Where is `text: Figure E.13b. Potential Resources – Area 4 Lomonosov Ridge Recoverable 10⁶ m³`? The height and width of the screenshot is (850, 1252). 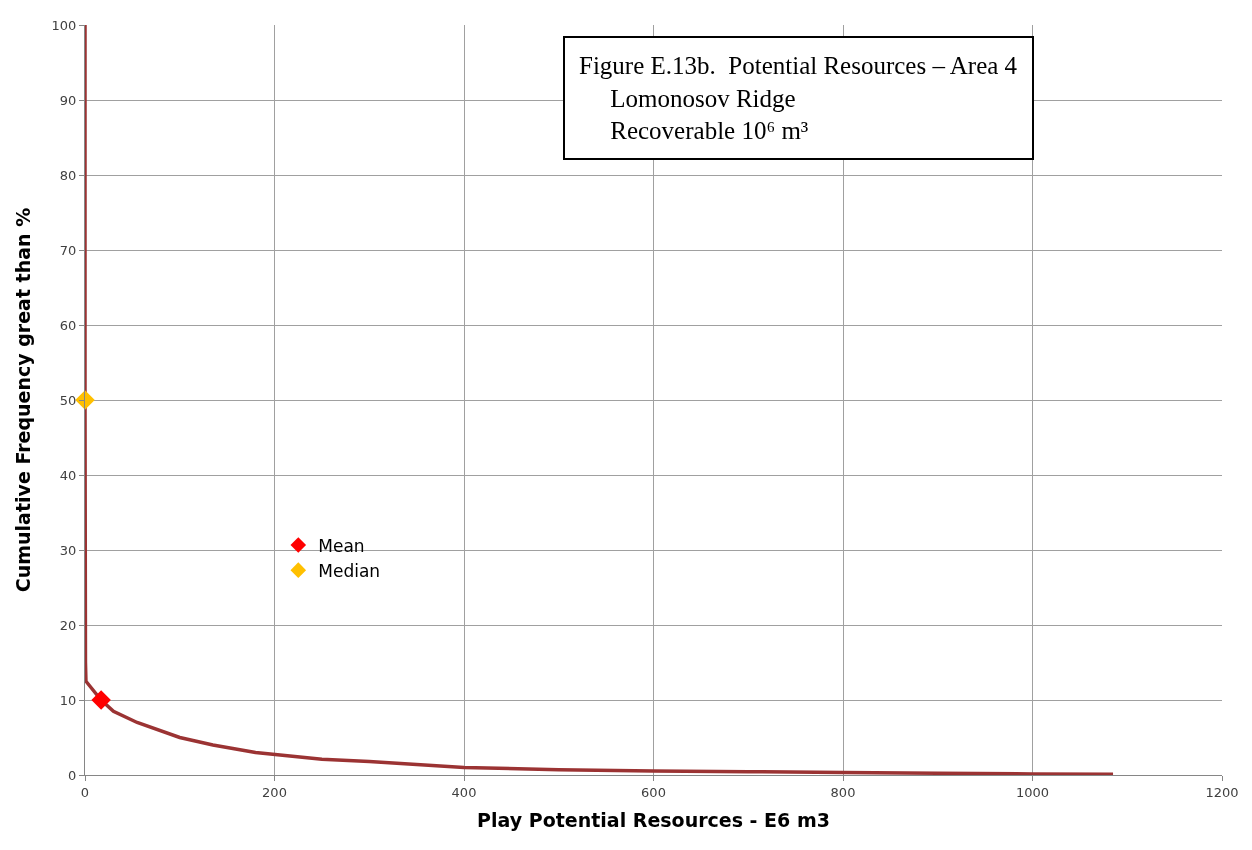
text: Figure E.13b. Potential Resources – Area 4 Lomonosov Ridge Recoverable 10⁶ m³ is located at coordinates (798, 98).